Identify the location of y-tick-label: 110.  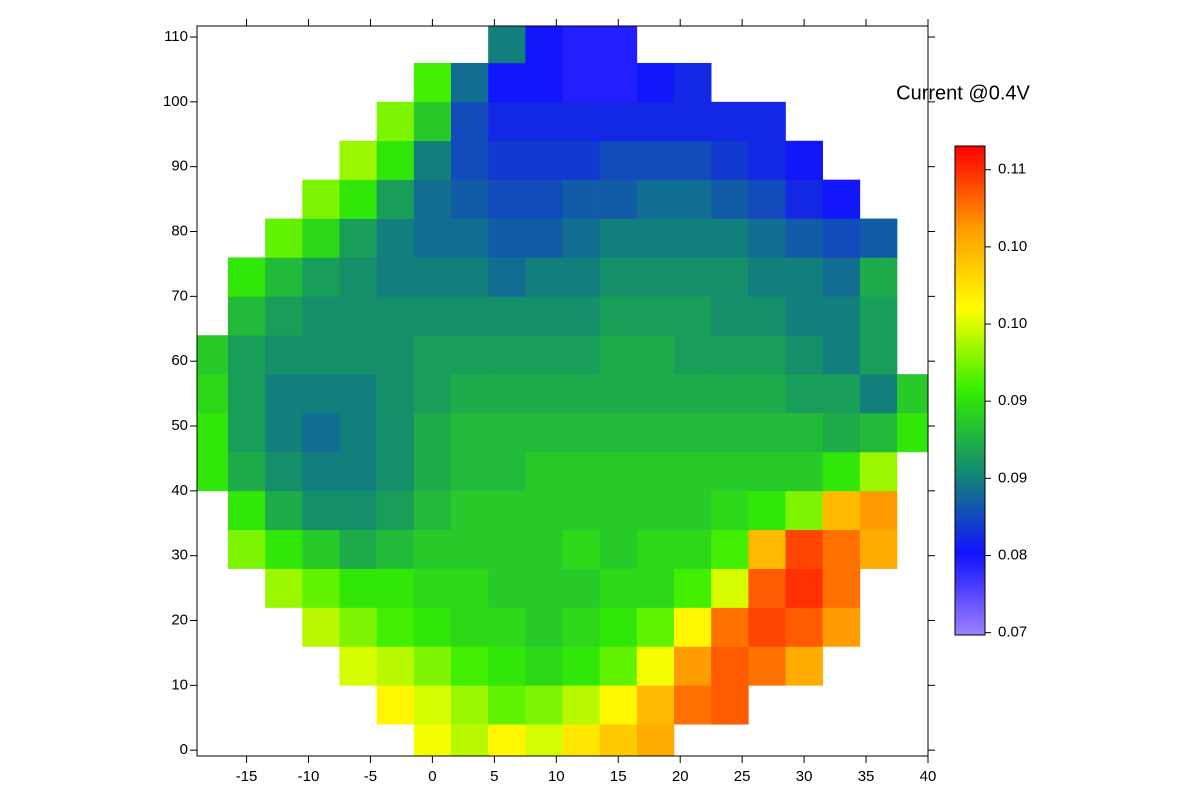
(176, 36).